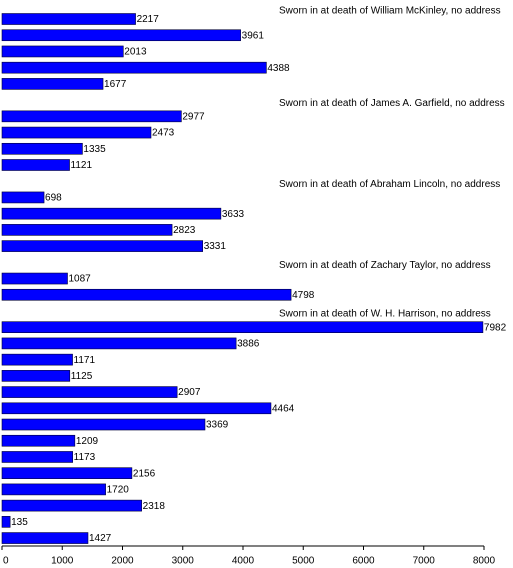 This screenshot has width=513, height=568. What do you see at coordinates (19, 522) in the screenshot?
I see `value-label: 135` at bounding box center [19, 522].